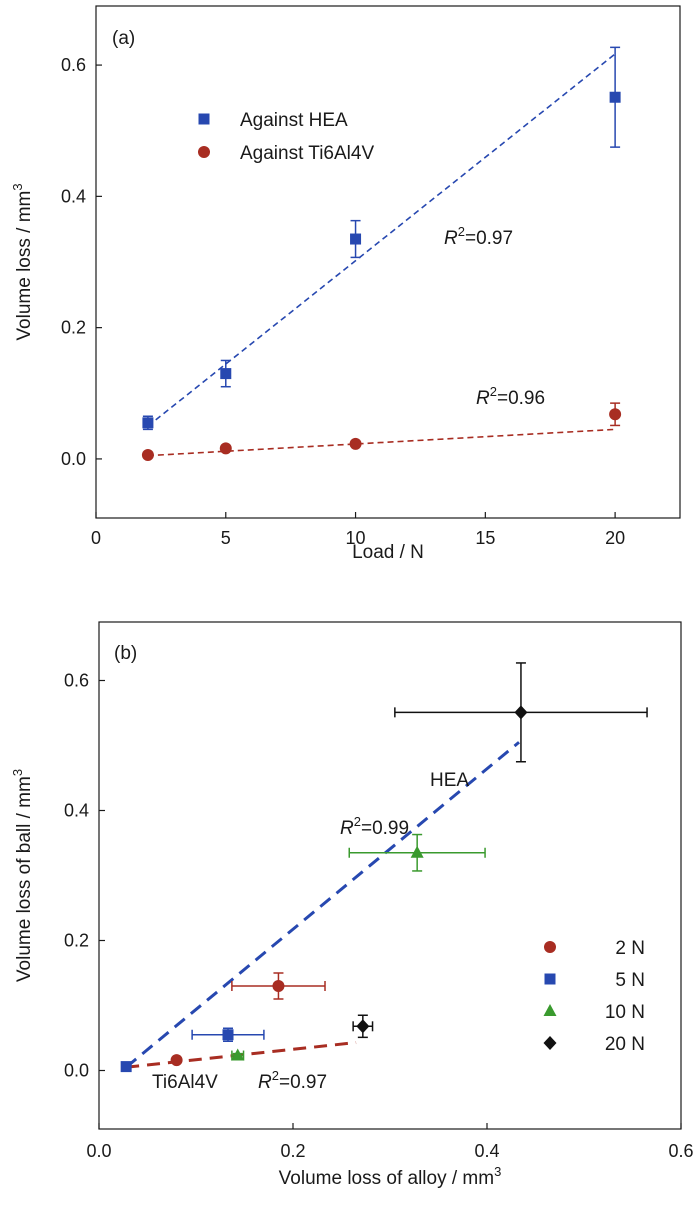 The image size is (700, 1208). I want to click on panel-label: (b), so click(125, 653).